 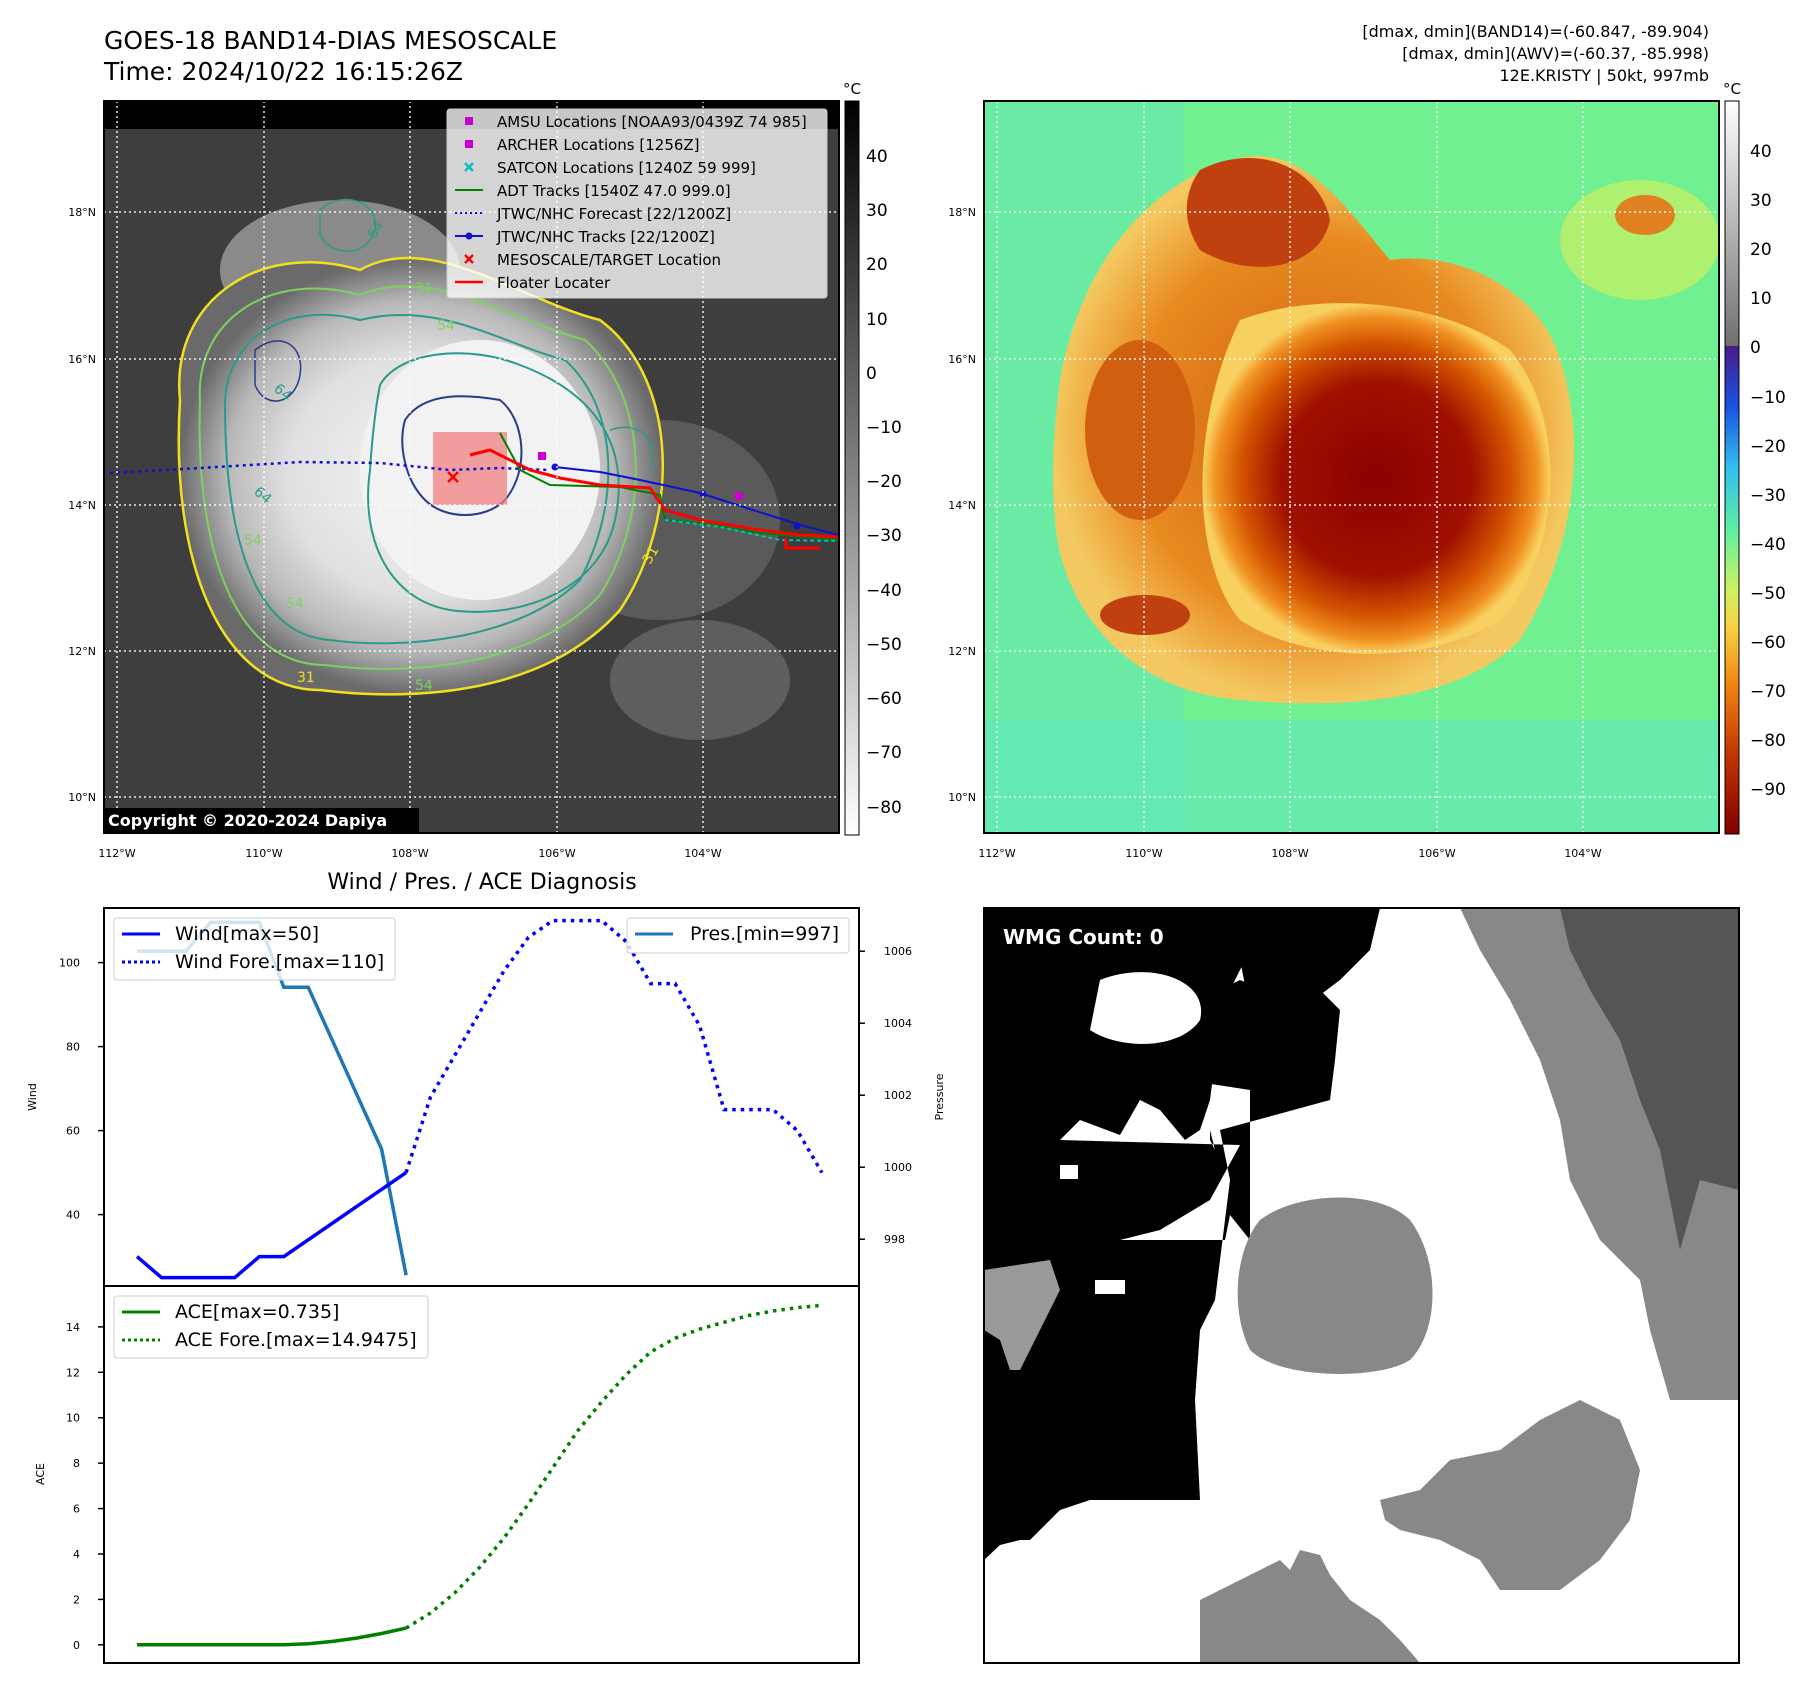 I want to click on legend-label-archer: ARCHER Locations [1256Z], so click(x=598, y=145).